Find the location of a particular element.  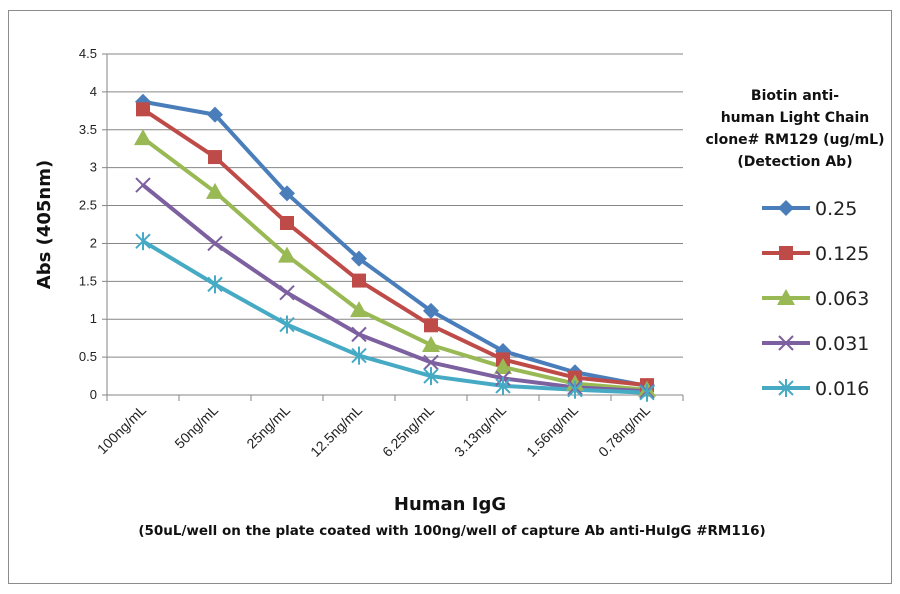

x-tick-label: 100ng/mL is located at coordinates (121, 429).